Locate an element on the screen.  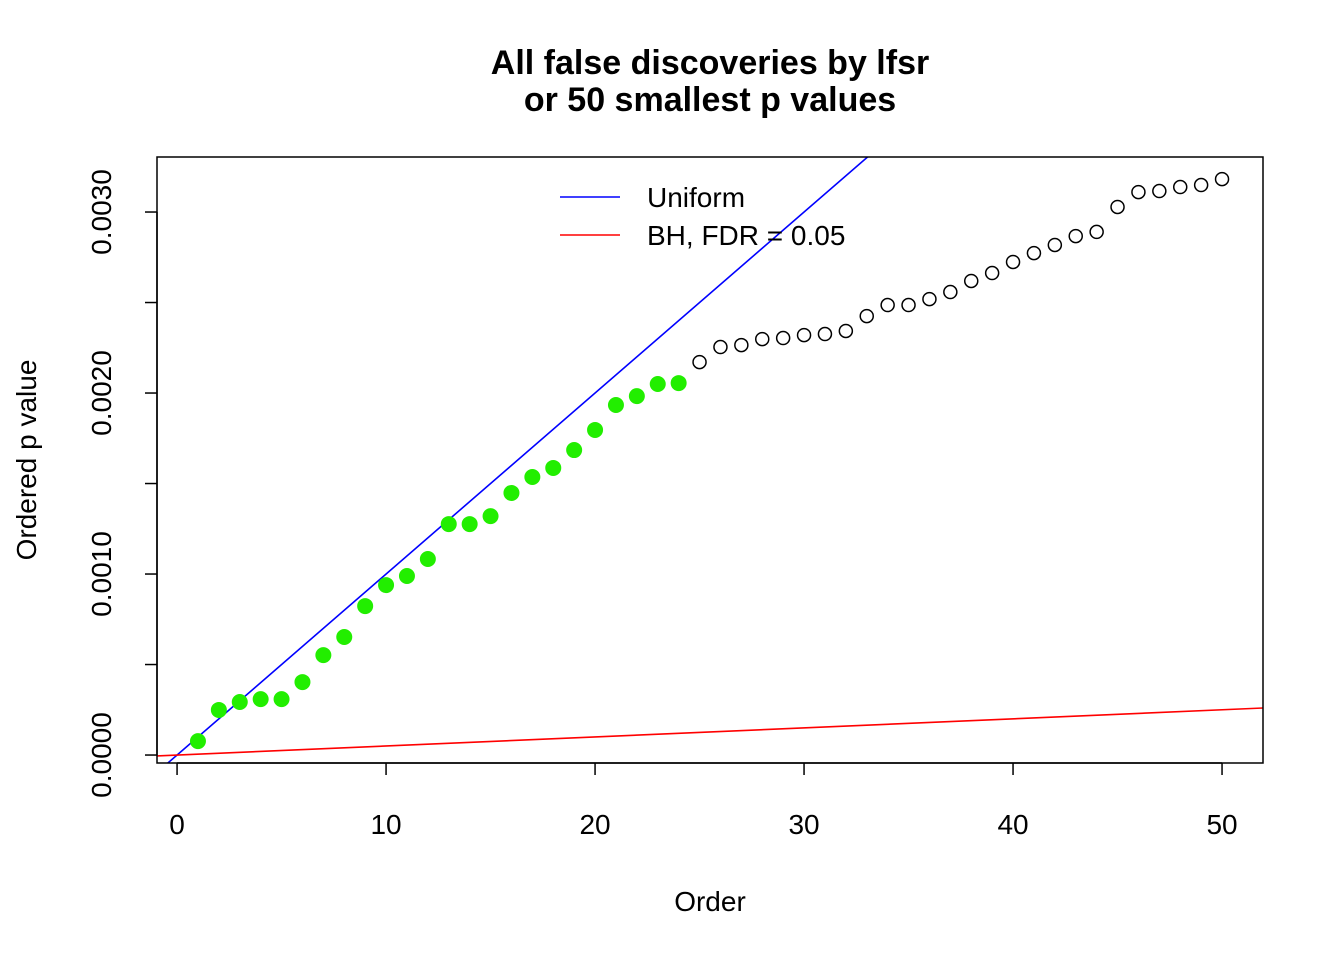
x-axis-label: Order is located at coordinates (710, 901).